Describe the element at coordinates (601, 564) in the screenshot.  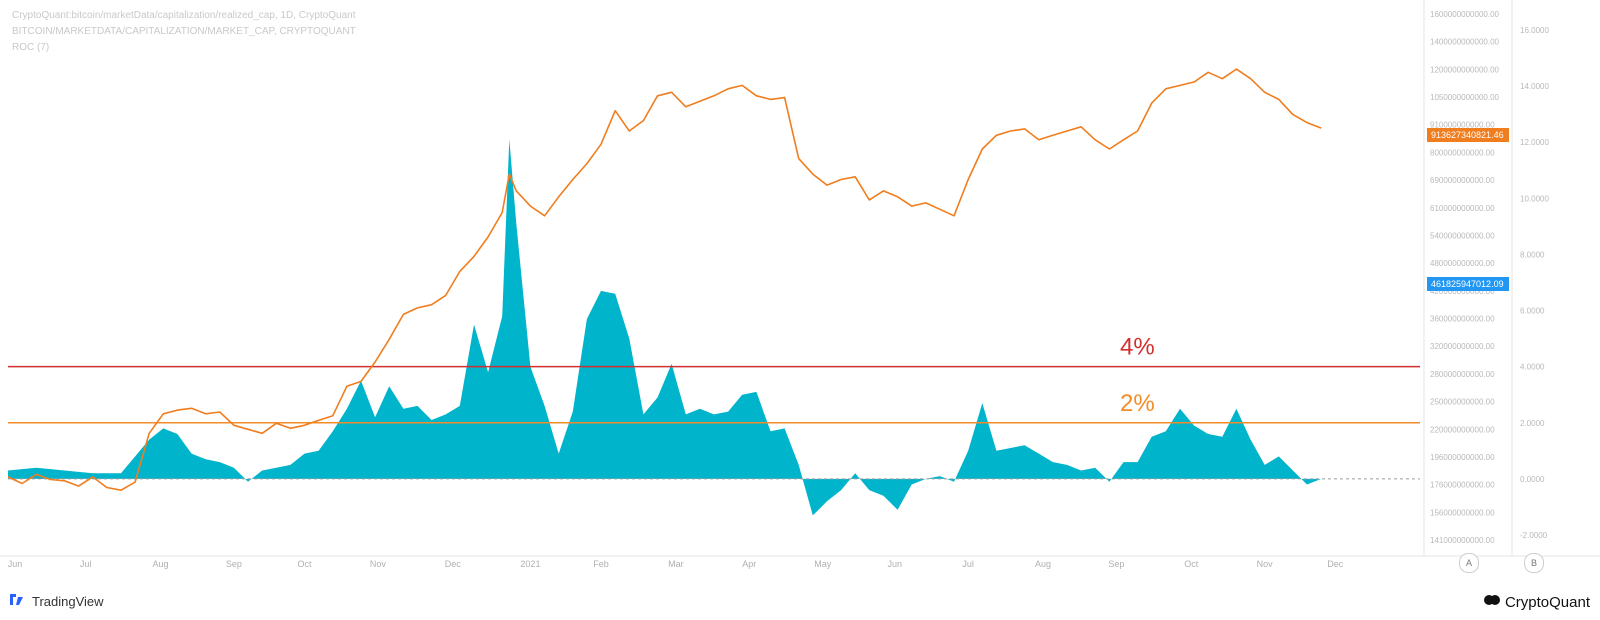
I see `x-axis-tick: Feb` at that location.